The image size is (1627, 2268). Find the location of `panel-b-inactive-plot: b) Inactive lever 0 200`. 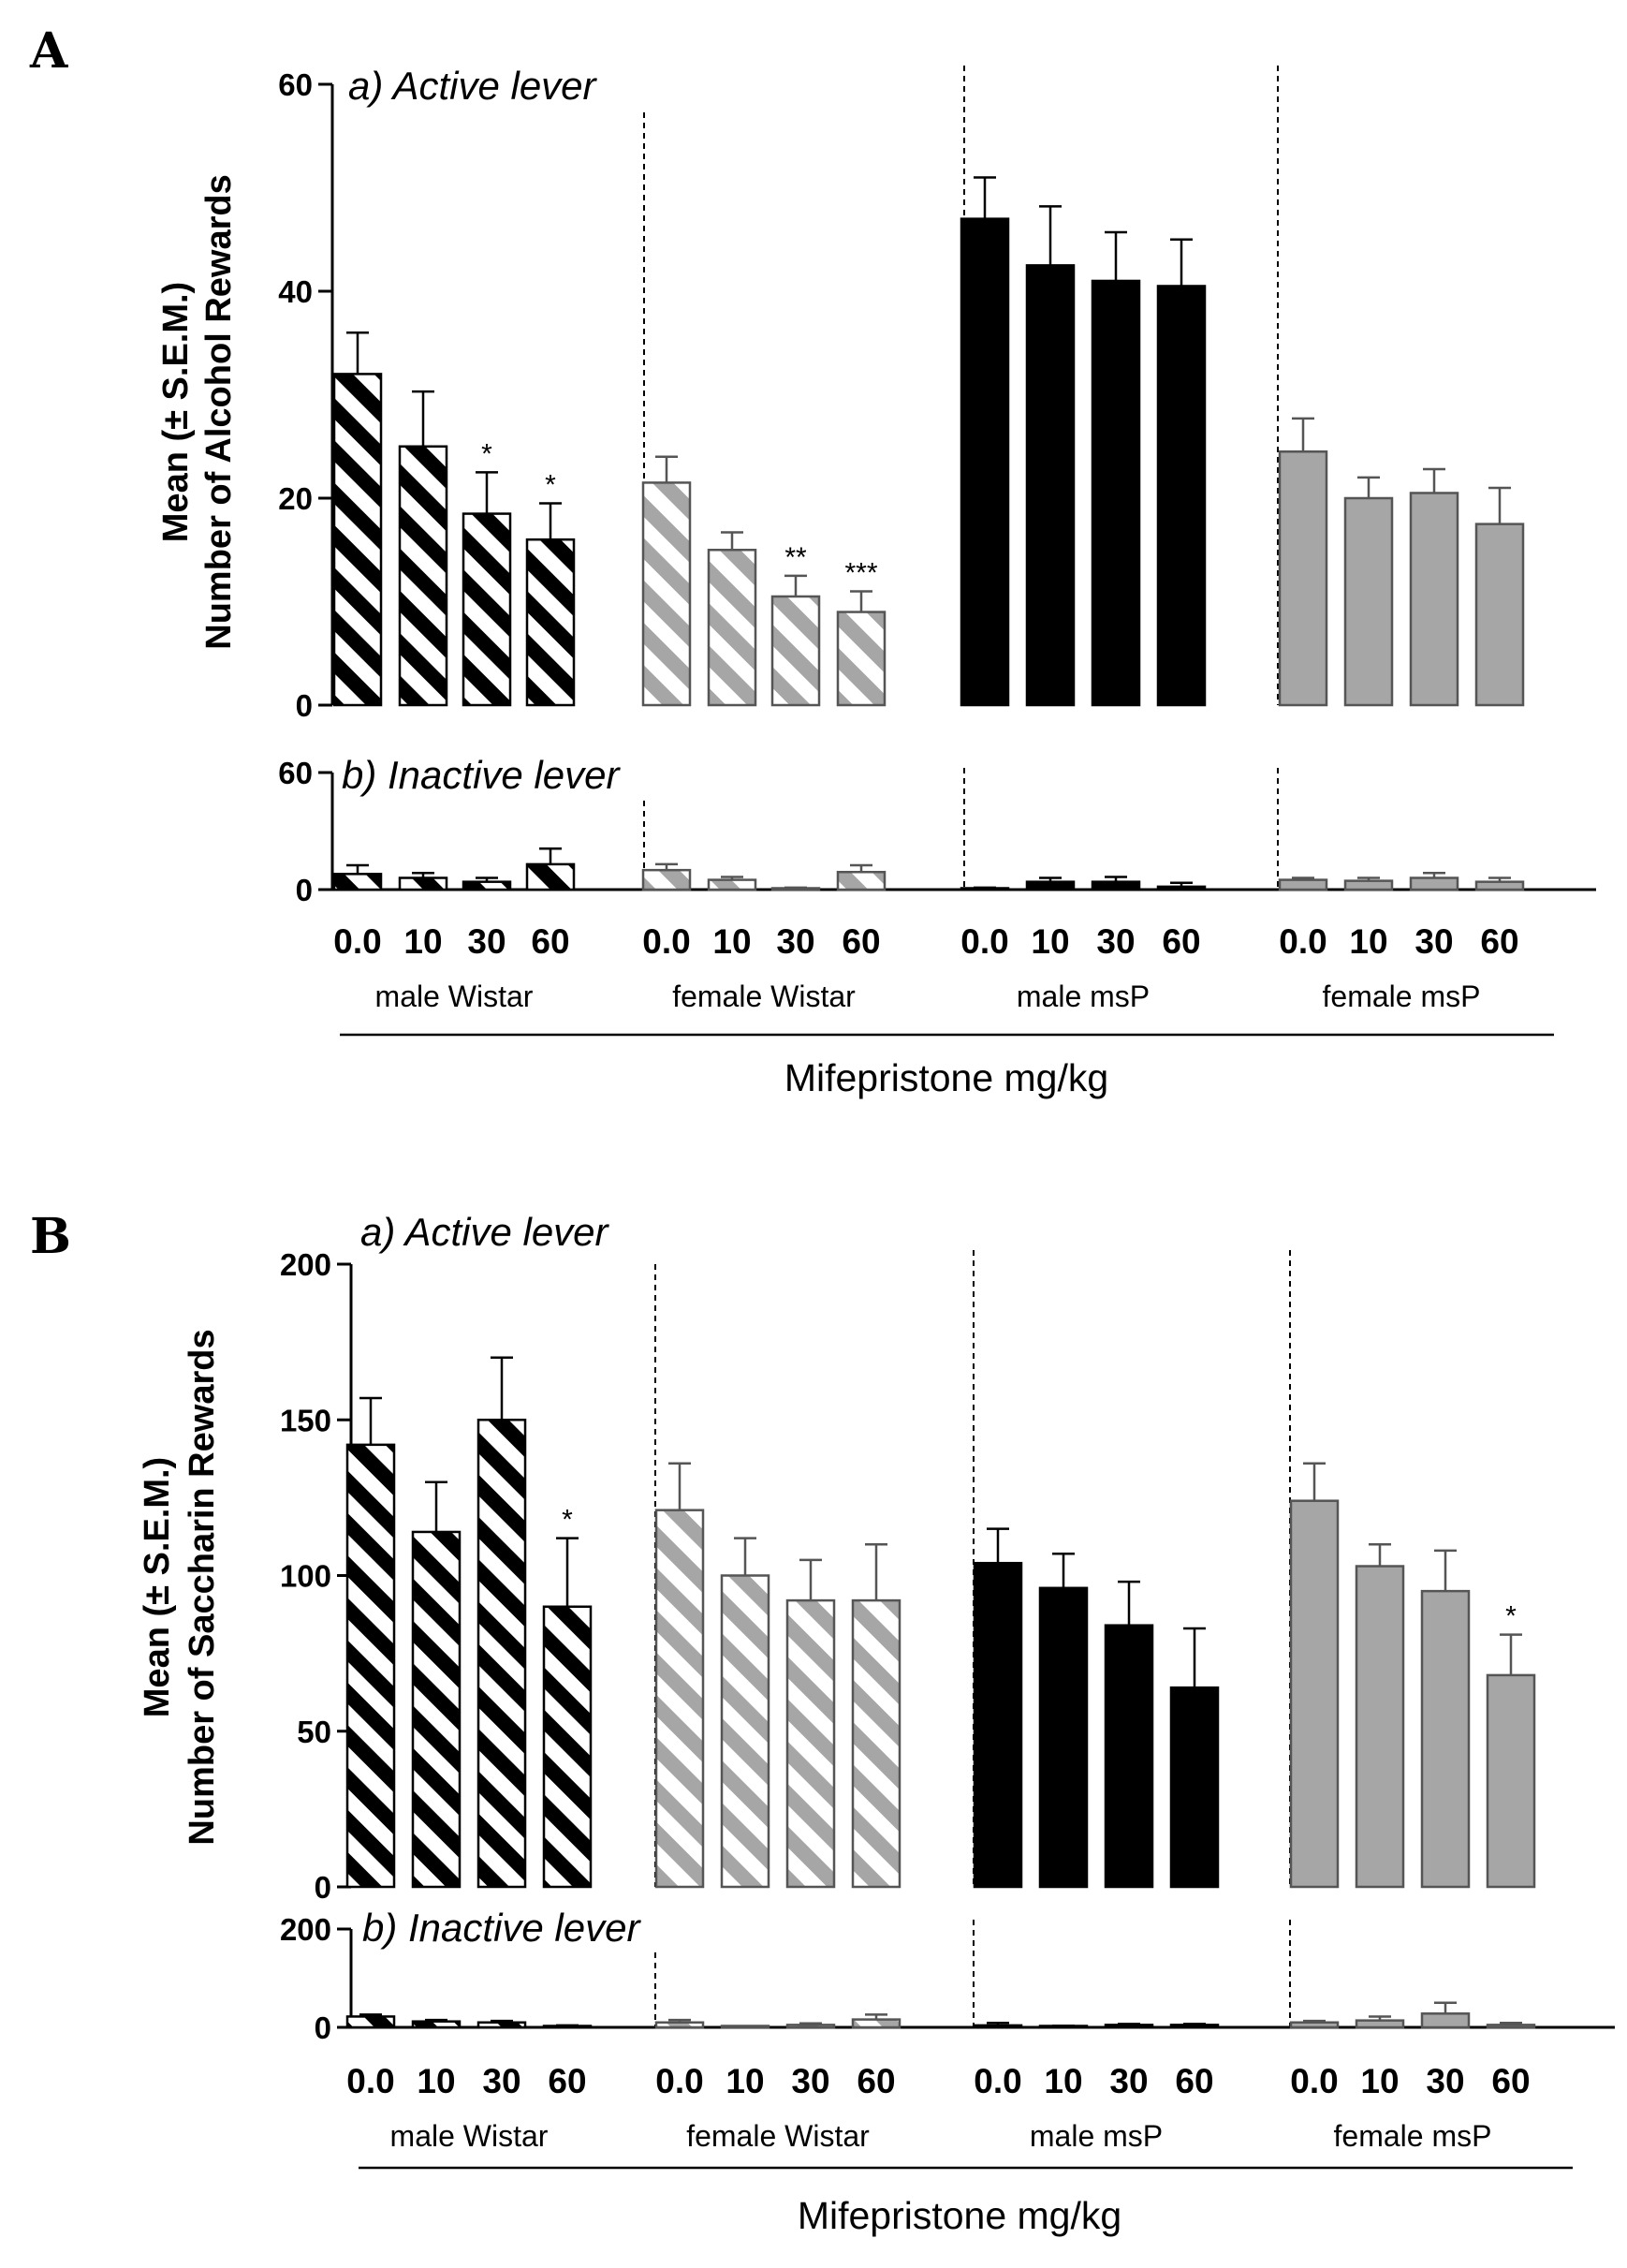

panel-b-inactive-plot: b) Inactive lever 0 200 is located at coordinates (948, 1976).